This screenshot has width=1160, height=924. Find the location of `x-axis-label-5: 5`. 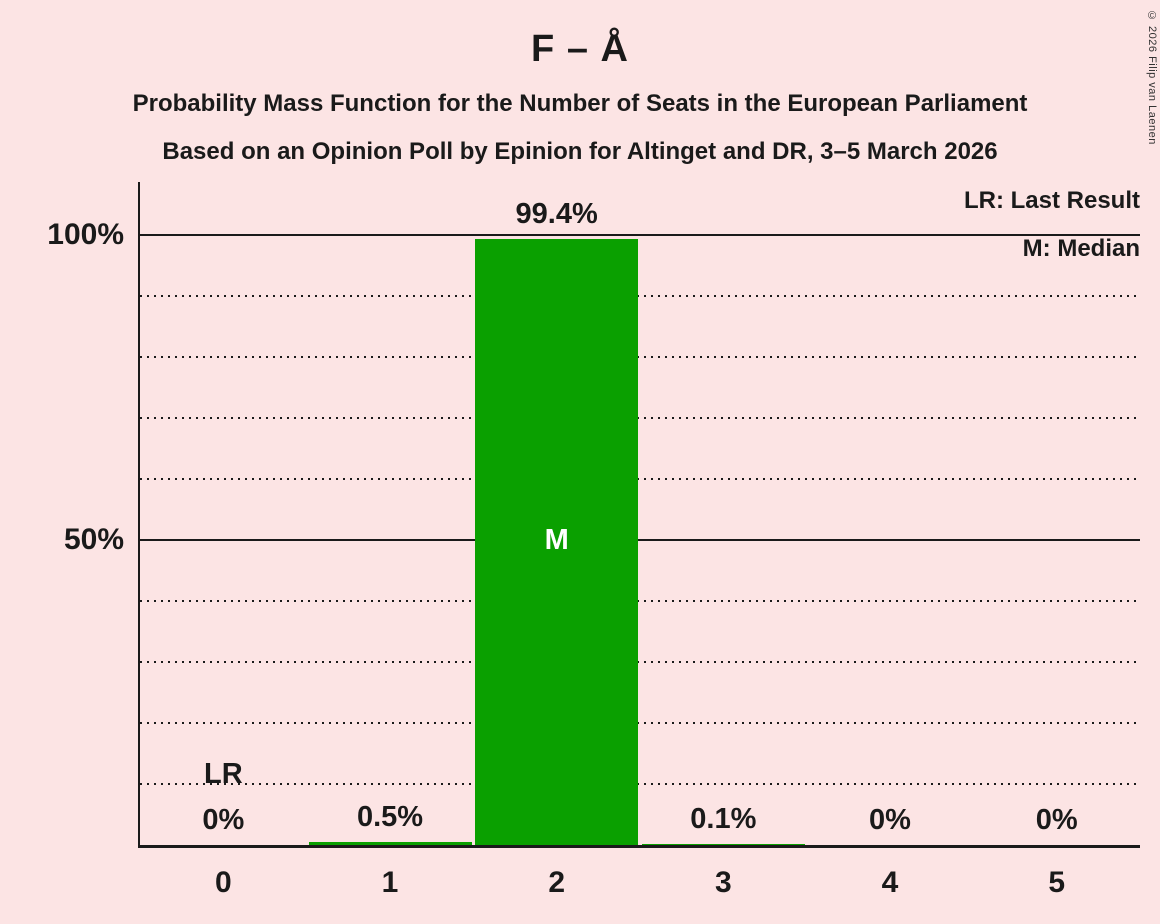

x-axis-label-5: 5 is located at coordinates (1056, 882).